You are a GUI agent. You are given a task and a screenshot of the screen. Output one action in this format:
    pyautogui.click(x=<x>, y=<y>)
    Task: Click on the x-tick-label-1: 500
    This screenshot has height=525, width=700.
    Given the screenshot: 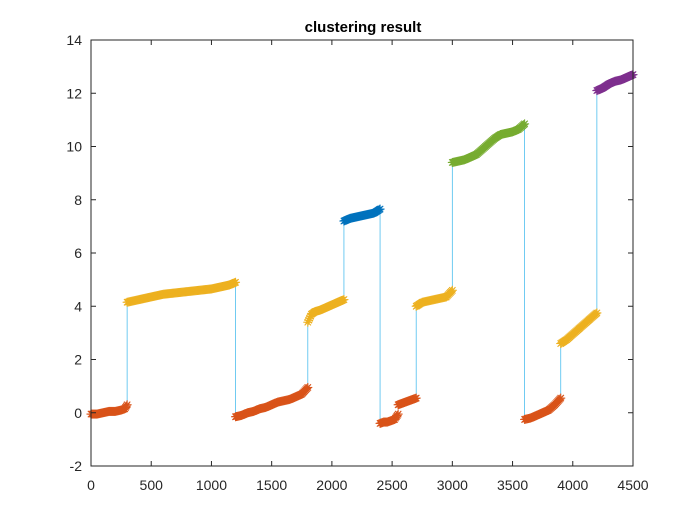 What is the action you would take?
    pyautogui.click(x=152, y=485)
    